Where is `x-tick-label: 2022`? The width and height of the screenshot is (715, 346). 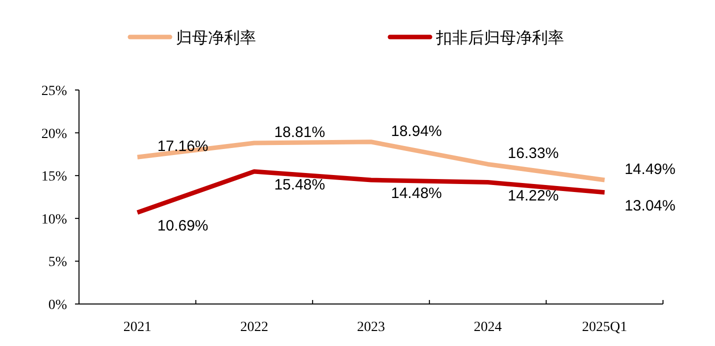
x-tick-label: 2022 is located at coordinates (254, 327).